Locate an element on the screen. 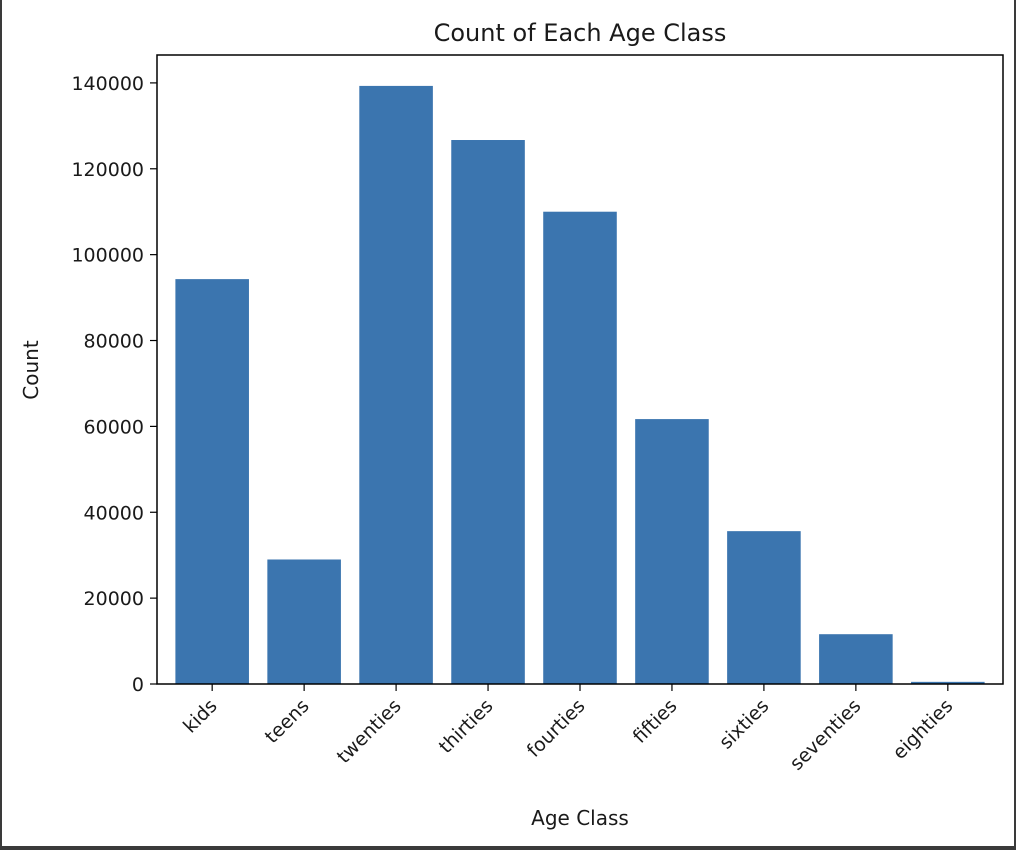 This screenshot has width=1016, height=850. y-axis-title: Count is located at coordinates (31, 370).